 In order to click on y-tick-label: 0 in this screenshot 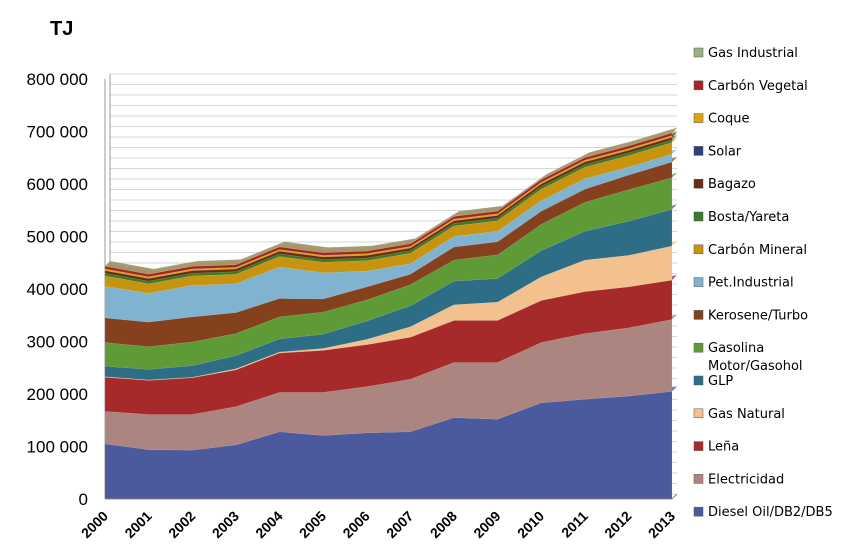, I will do `click(83, 499)`.